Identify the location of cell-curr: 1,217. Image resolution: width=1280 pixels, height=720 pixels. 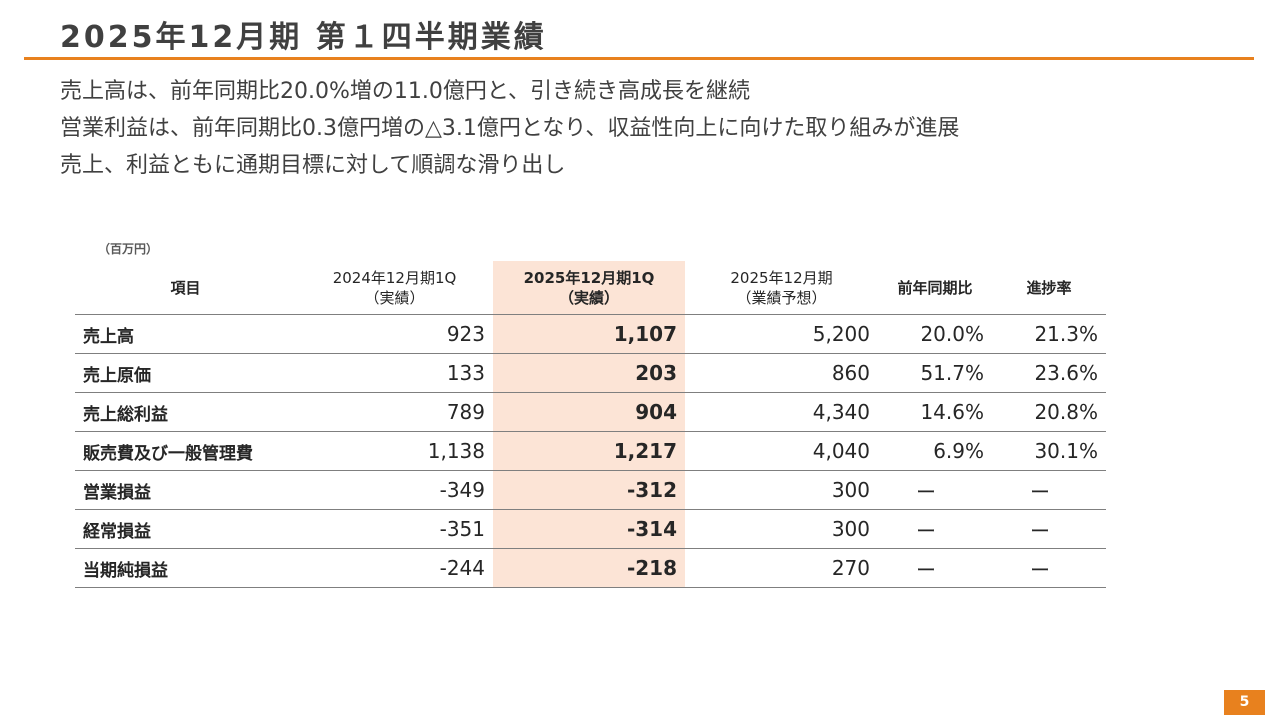
(589, 451).